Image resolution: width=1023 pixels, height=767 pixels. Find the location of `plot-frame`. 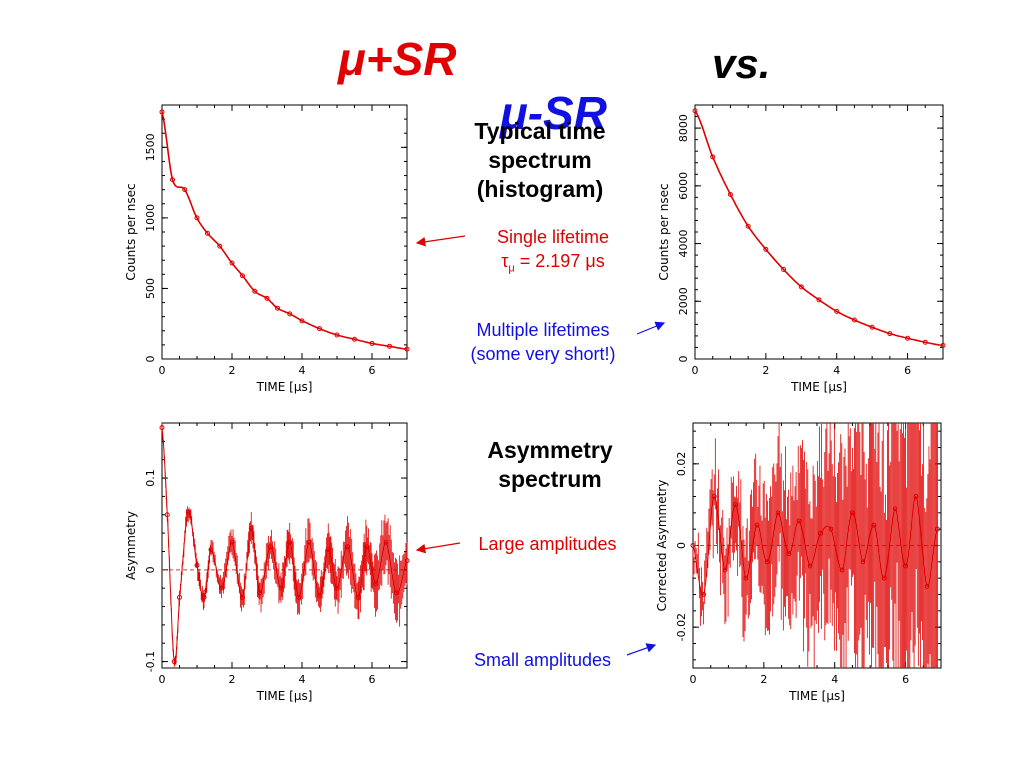

plot-frame is located at coordinates (819, 232).